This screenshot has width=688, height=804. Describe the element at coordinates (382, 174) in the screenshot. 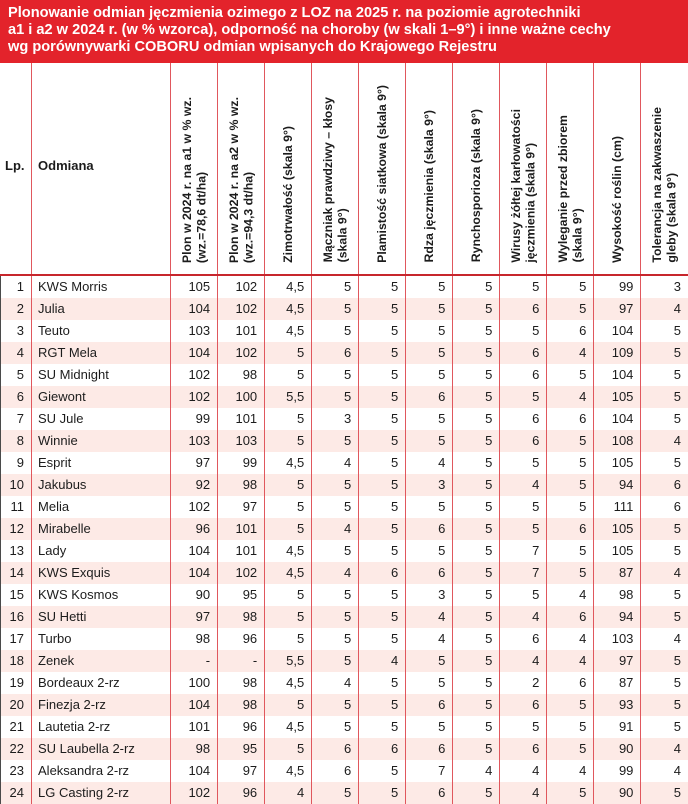

I see `col-header-label: Plamistość siatkowa (skala 9°)` at that location.